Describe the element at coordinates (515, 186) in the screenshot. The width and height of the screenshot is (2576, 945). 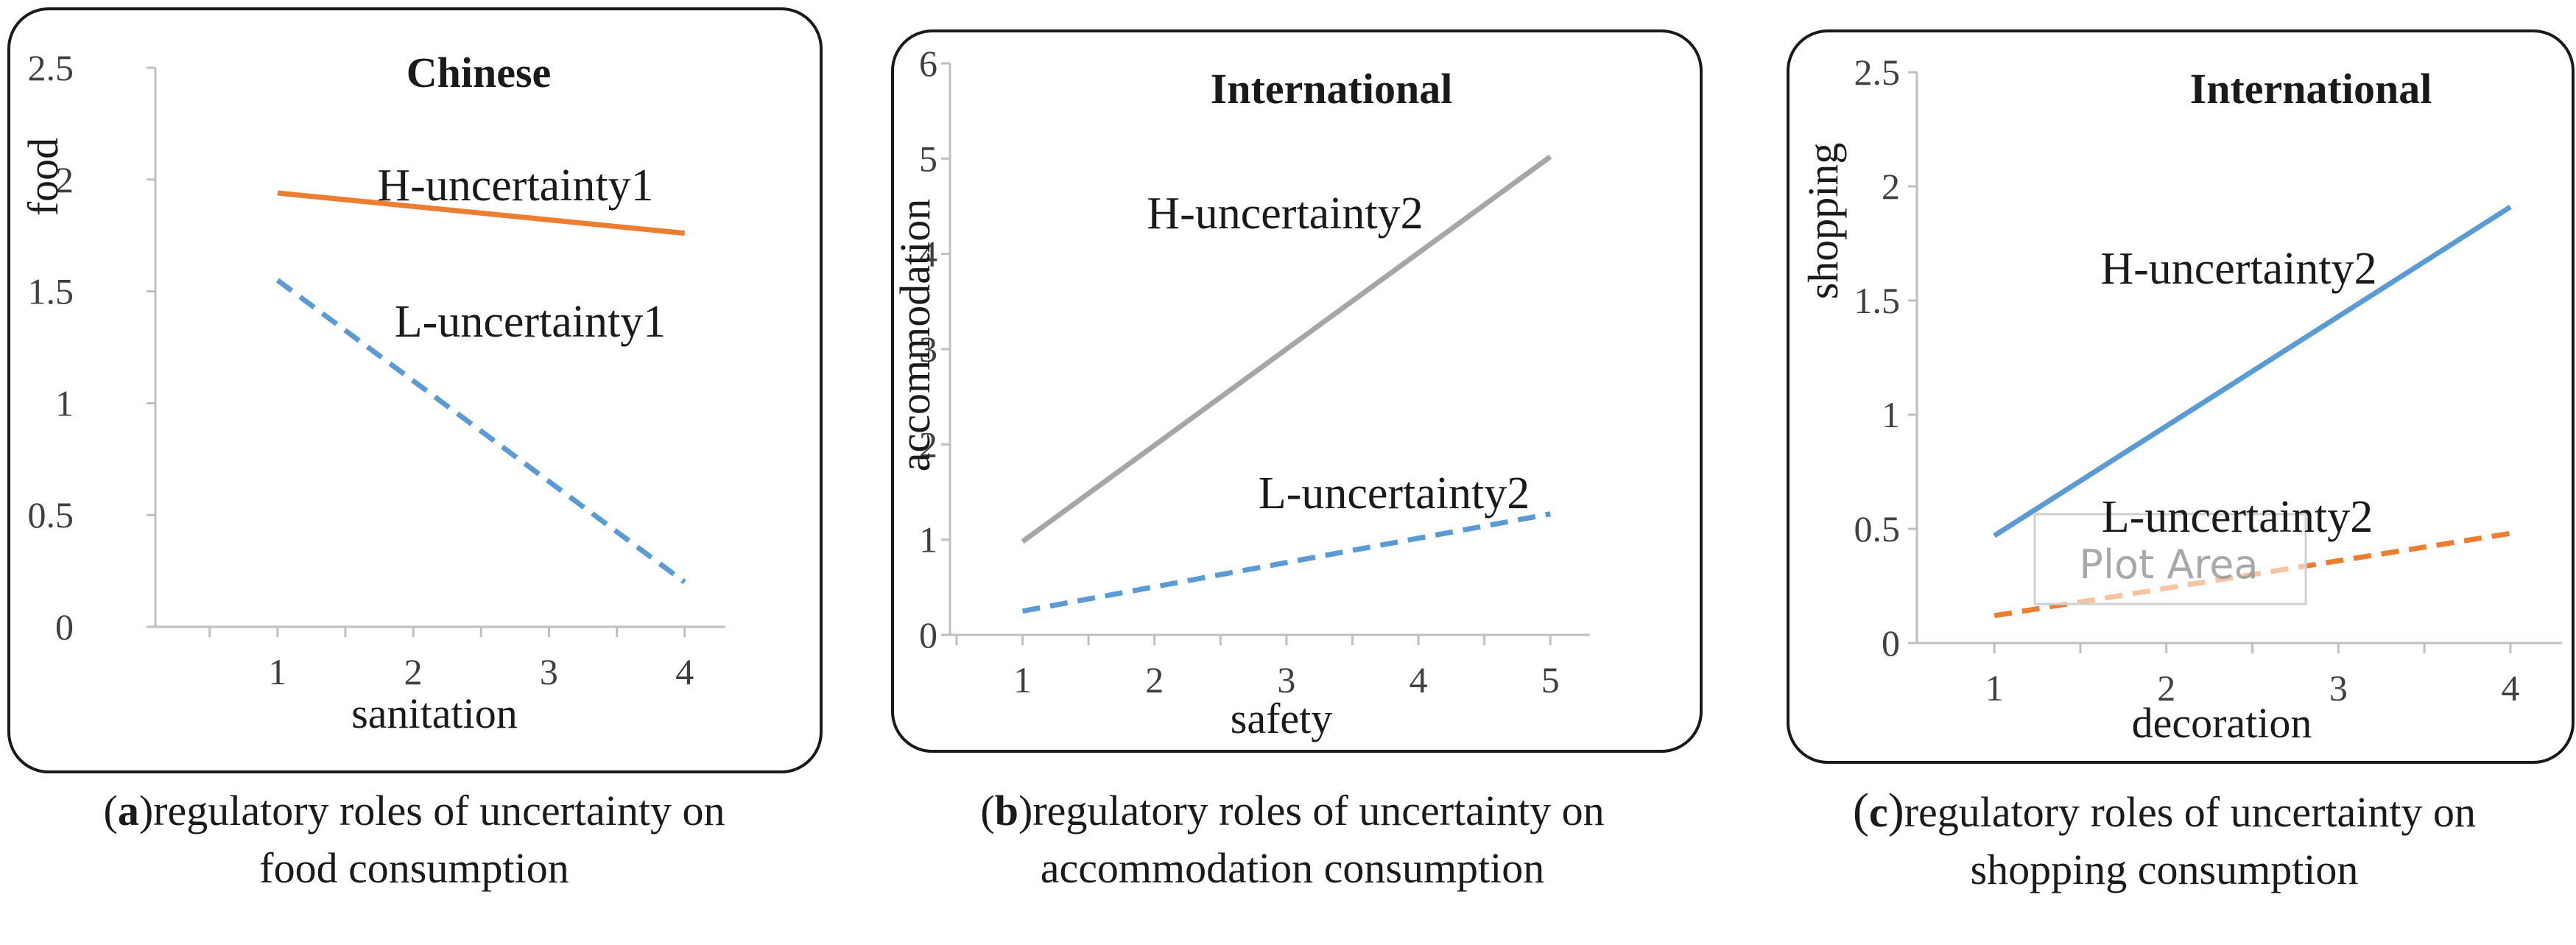
I see `panel-1-series-label-1: H-uncertainty1` at that location.